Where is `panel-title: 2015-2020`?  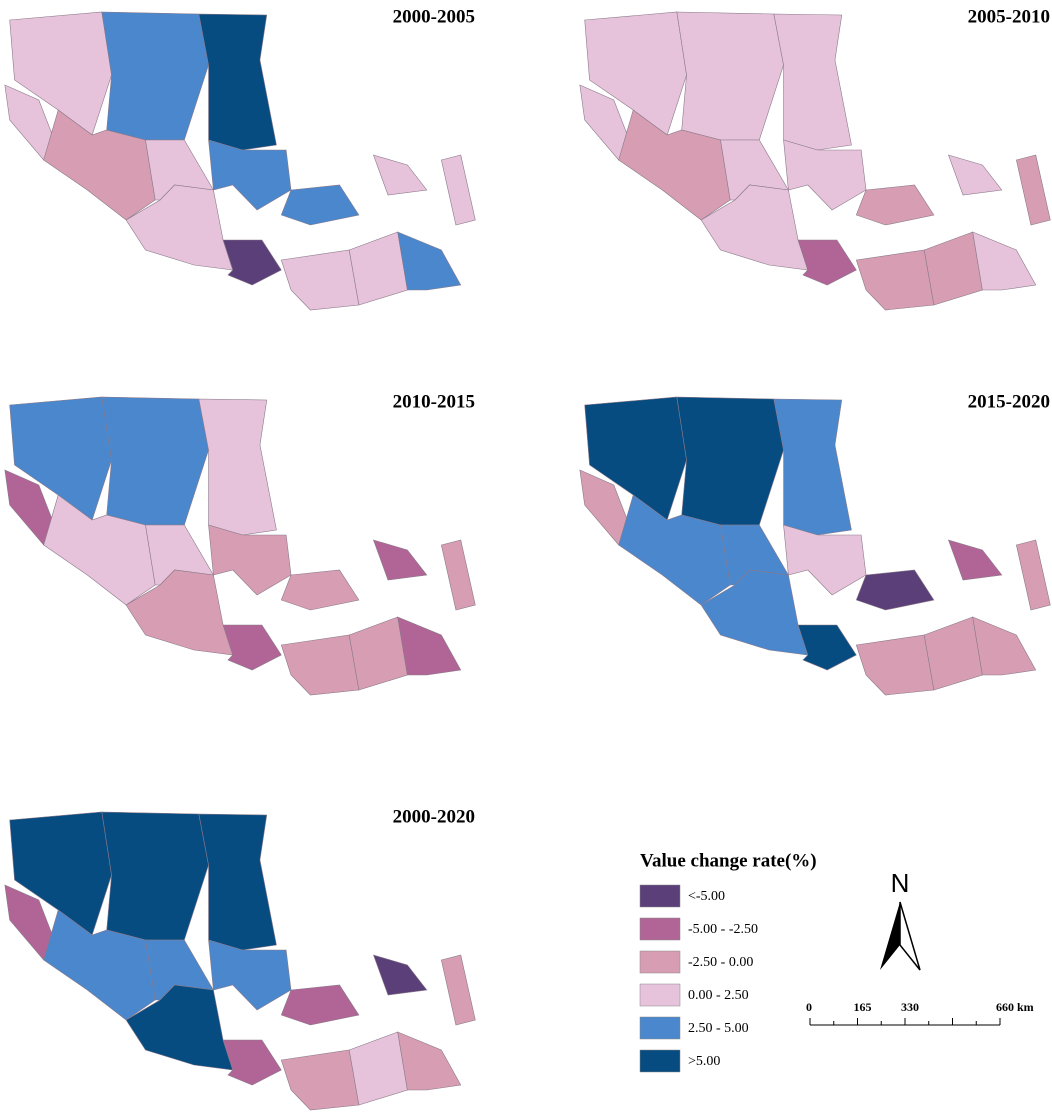
panel-title: 2015-2020 is located at coordinates (1009, 401).